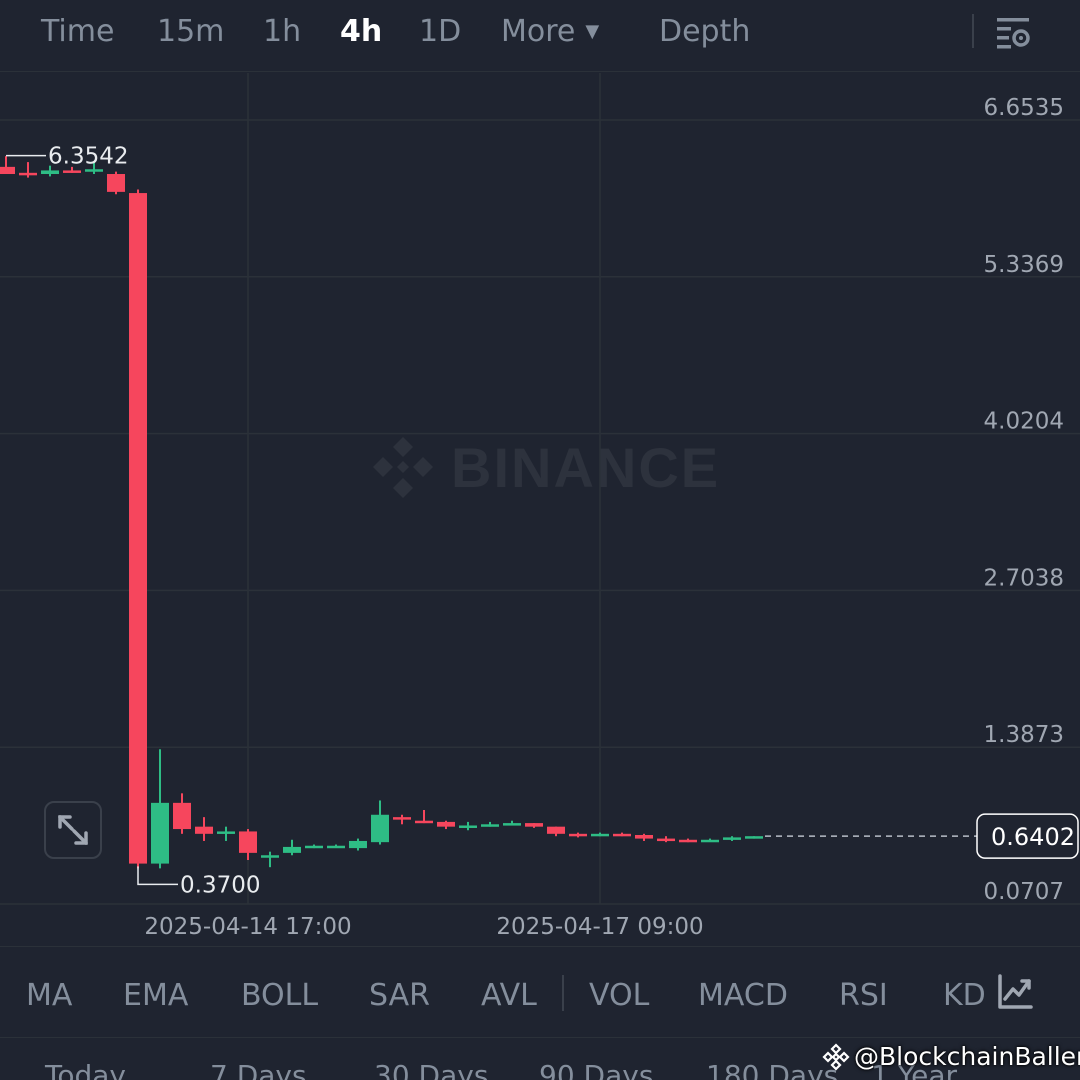  What do you see at coordinates (78, 31) in the screenshot?
I see `tab-time: Time` at bounding box center [78, 31].